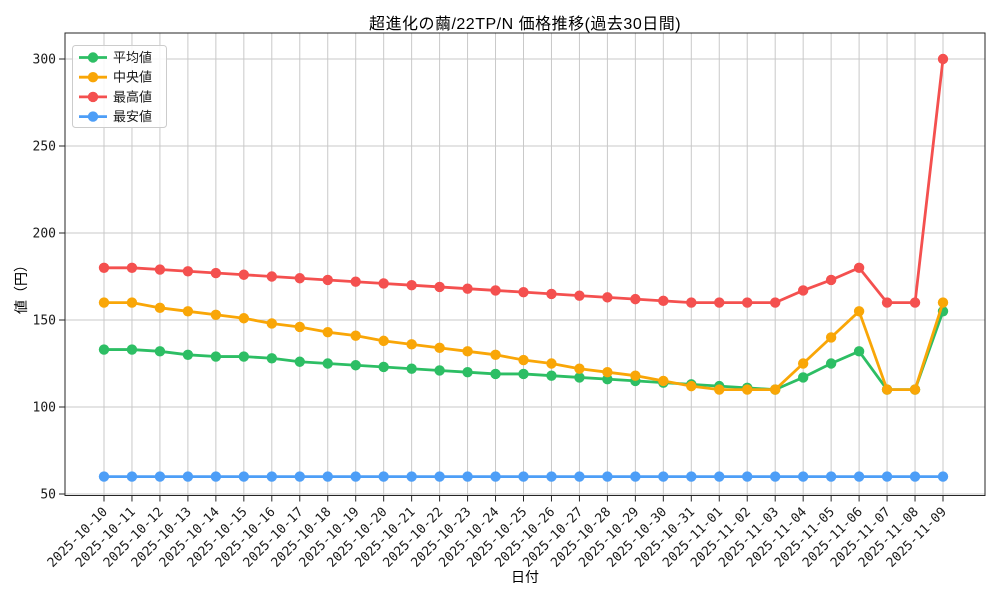  I want to click on y-axis-label: 値（円）, so click(21, 286).